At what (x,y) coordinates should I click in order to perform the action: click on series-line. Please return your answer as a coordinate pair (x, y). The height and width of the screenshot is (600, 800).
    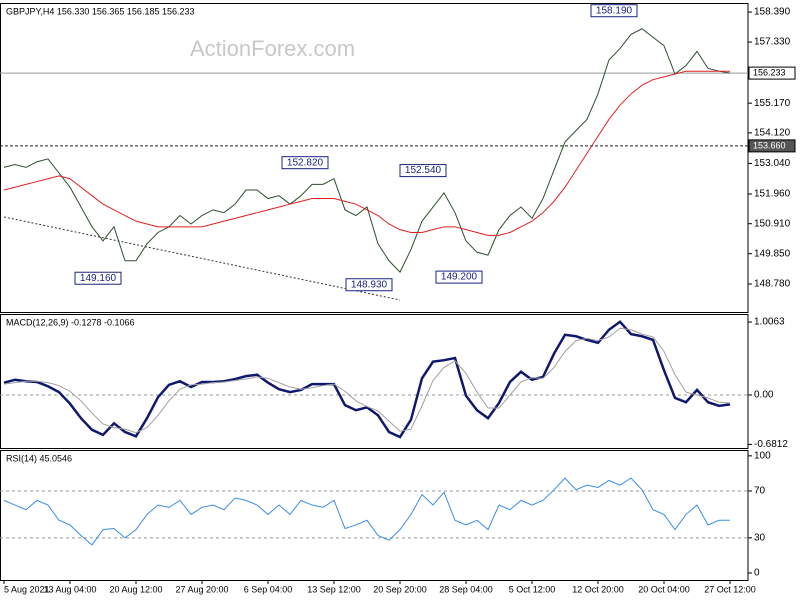
    Looking at the image, I should click on (367, 511).